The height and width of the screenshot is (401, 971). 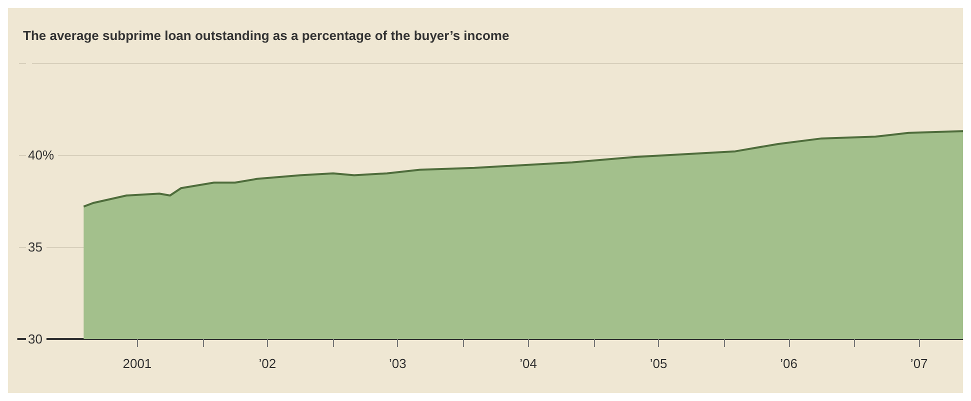 I want to click on chart-title: The average subprime loan outstanding as a percentage of the buyer’s income, so click(x=266, y=35).